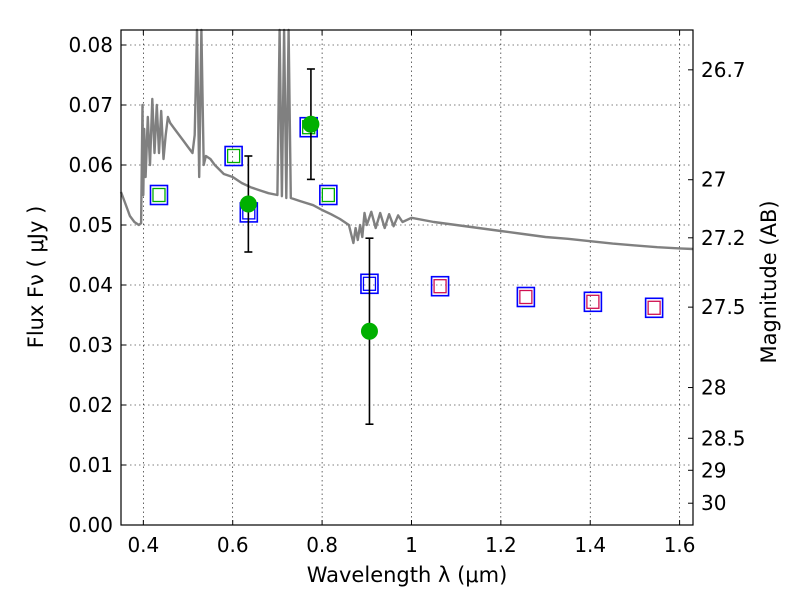 This screenshot has width=800, height=605. What do you see at coordinates (501, 545) in the screenshot?
I see `x-tick-label: 1.2` at bounding box center [501, 545].